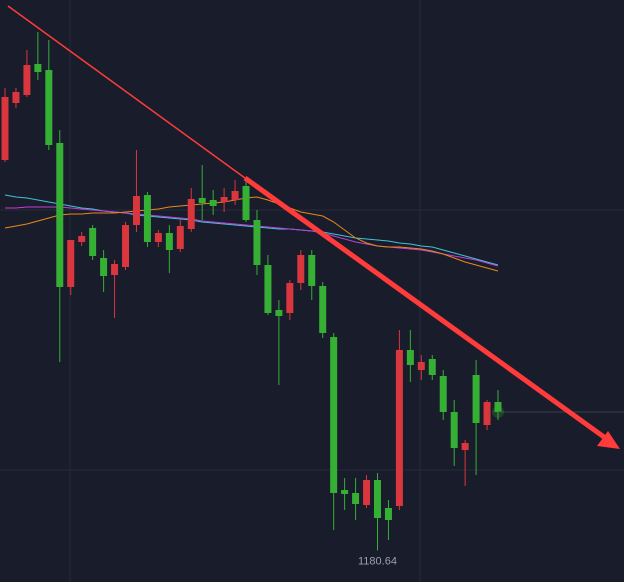  Describe the element at coordinates (126, 92) in the screenshot. I see `trend-line` at that location.